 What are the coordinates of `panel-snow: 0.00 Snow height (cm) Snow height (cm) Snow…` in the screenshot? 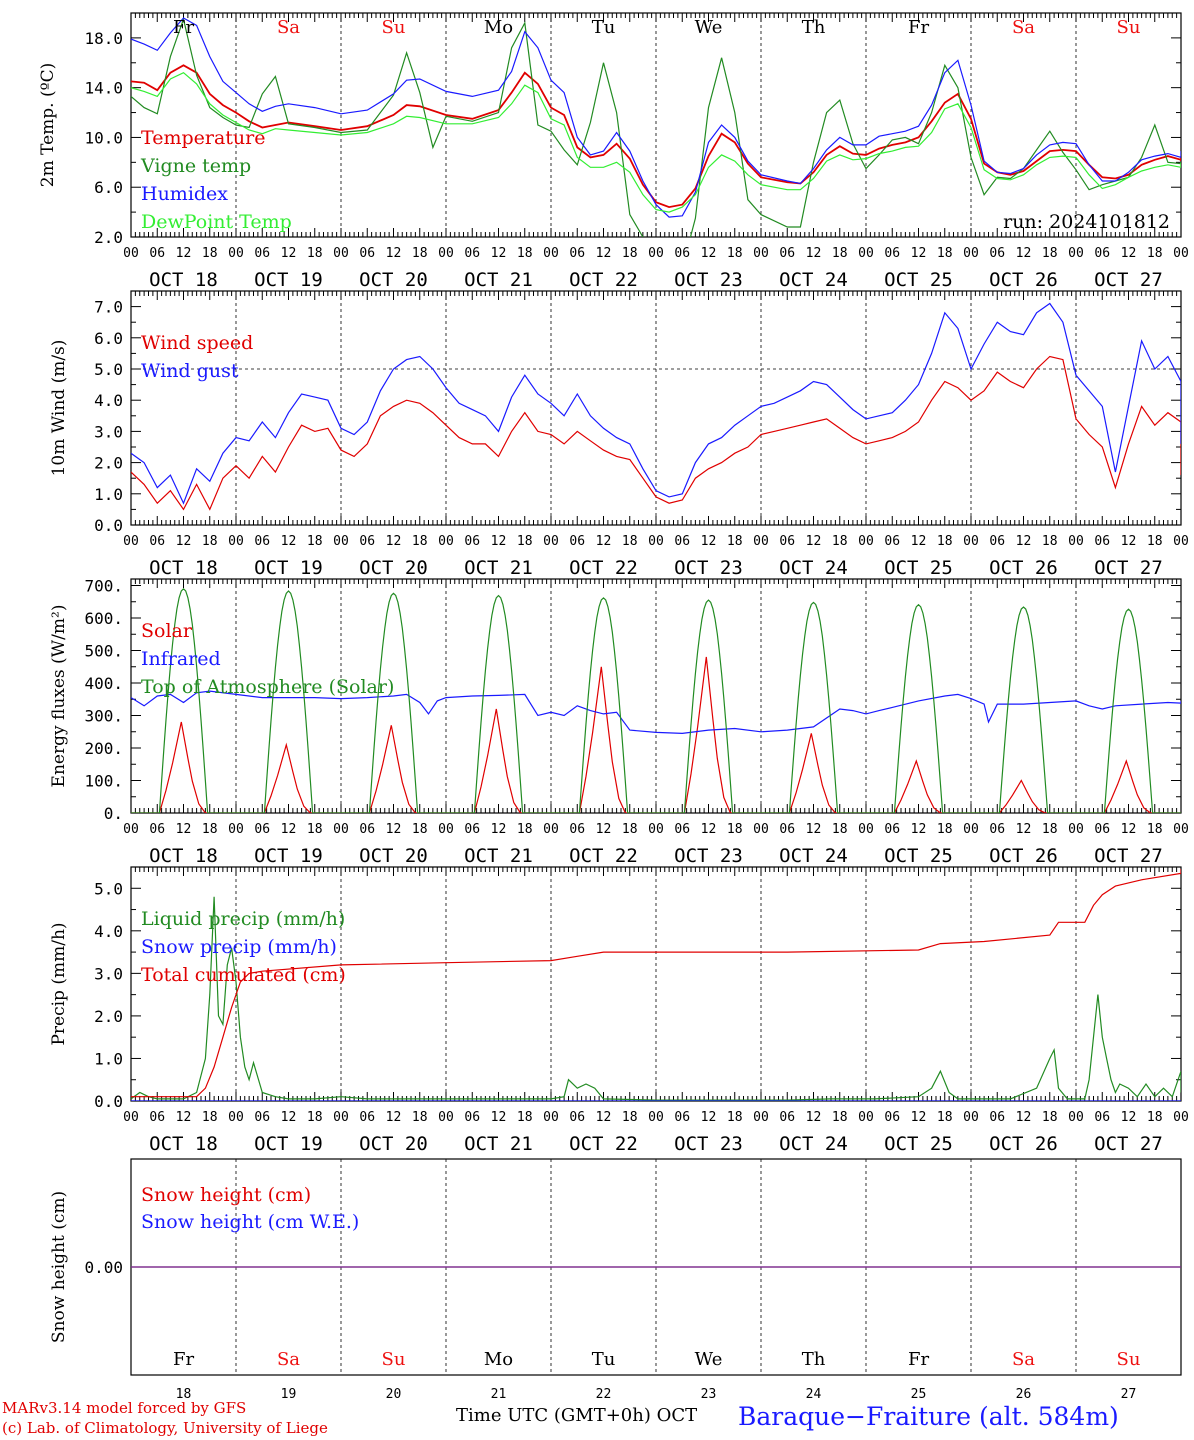 It's located at (615, 1267).